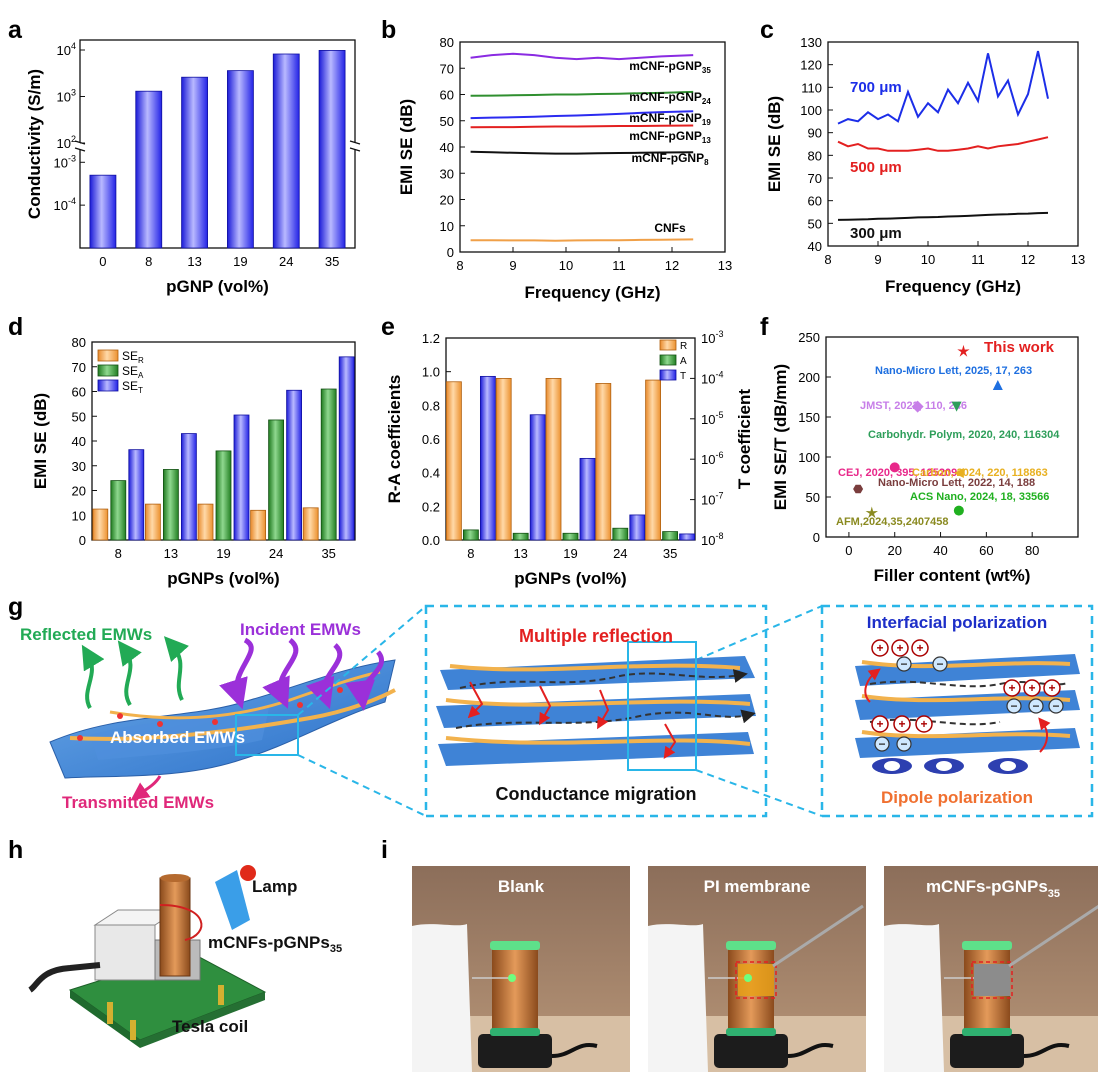 Image resolution: width=1098 pixels, height=1080 pixels. What do you see at coordinates (670, 137) in the screenshot?
I see `series-label: mCNF-pGNP13` at bounding box center [670, 137].